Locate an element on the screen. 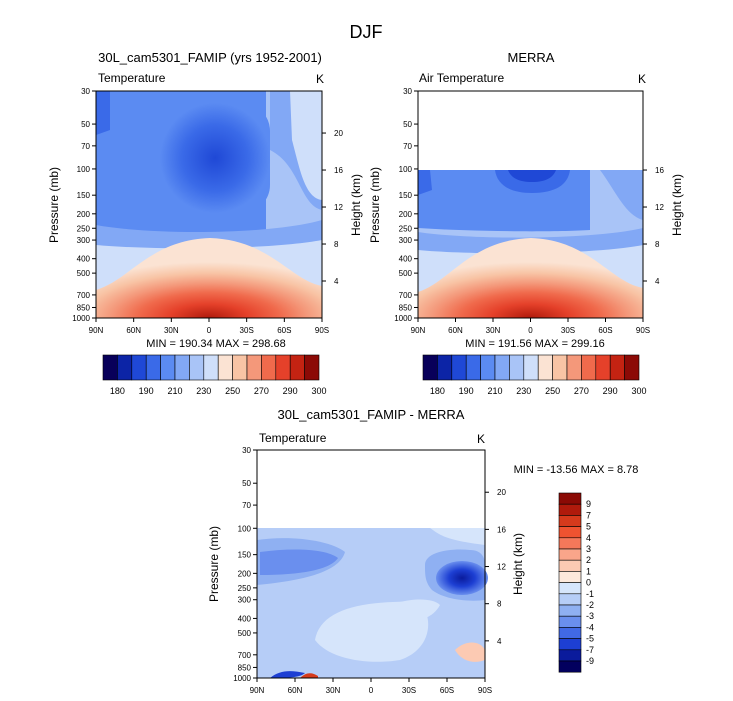 The width and height of the screenshot is (733, 701). x-tick-label: 0 is located at coordinates (371, 690).